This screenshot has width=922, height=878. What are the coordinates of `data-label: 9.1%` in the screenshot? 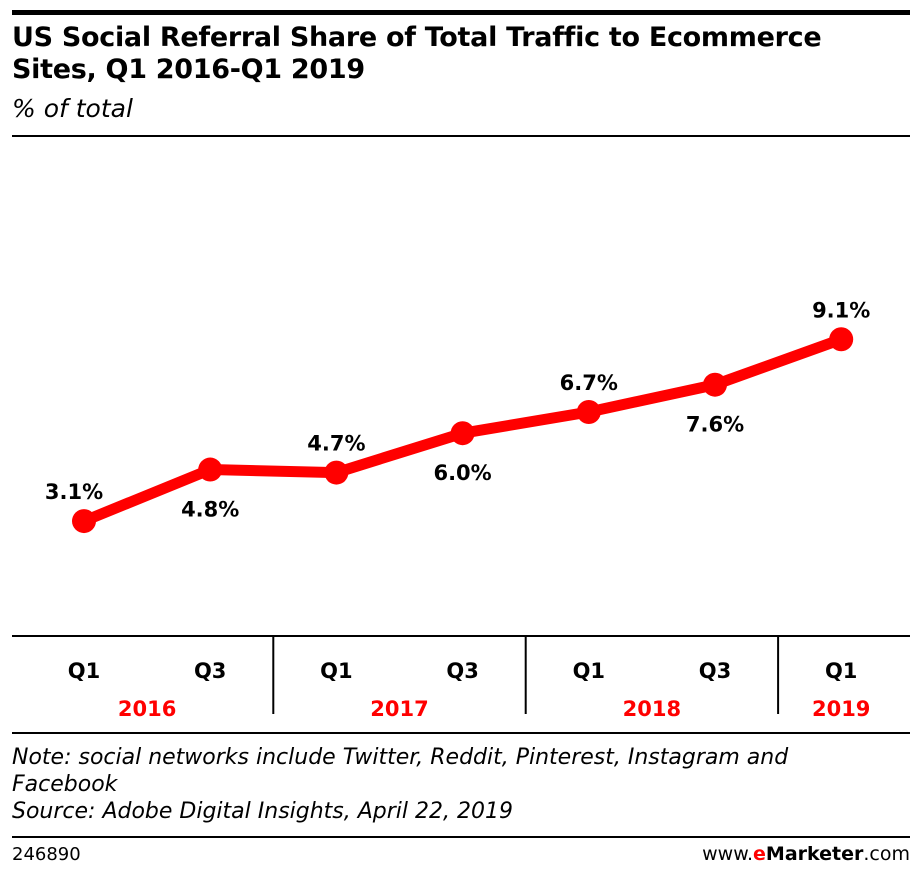 It's located at (841, 310).